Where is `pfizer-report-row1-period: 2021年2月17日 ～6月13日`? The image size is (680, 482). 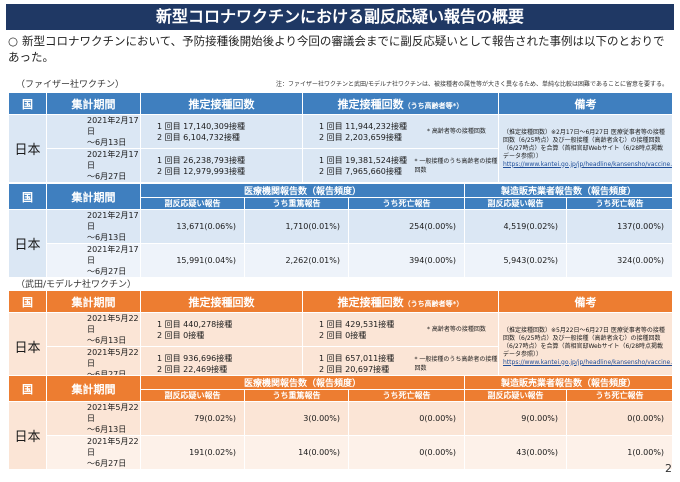 pfizer-report-row1-period: 2021年2月17日 ～6月13日 is located at coordinates (93, 226).